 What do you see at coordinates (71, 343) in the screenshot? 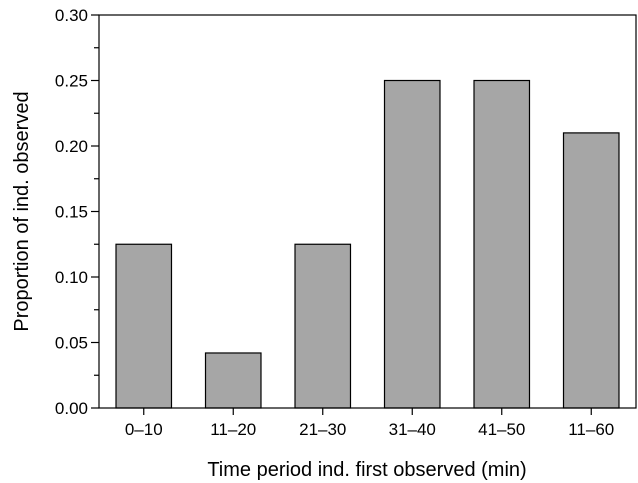
I see `y-tick-label: 0.05` at bounding box center [71, 343].